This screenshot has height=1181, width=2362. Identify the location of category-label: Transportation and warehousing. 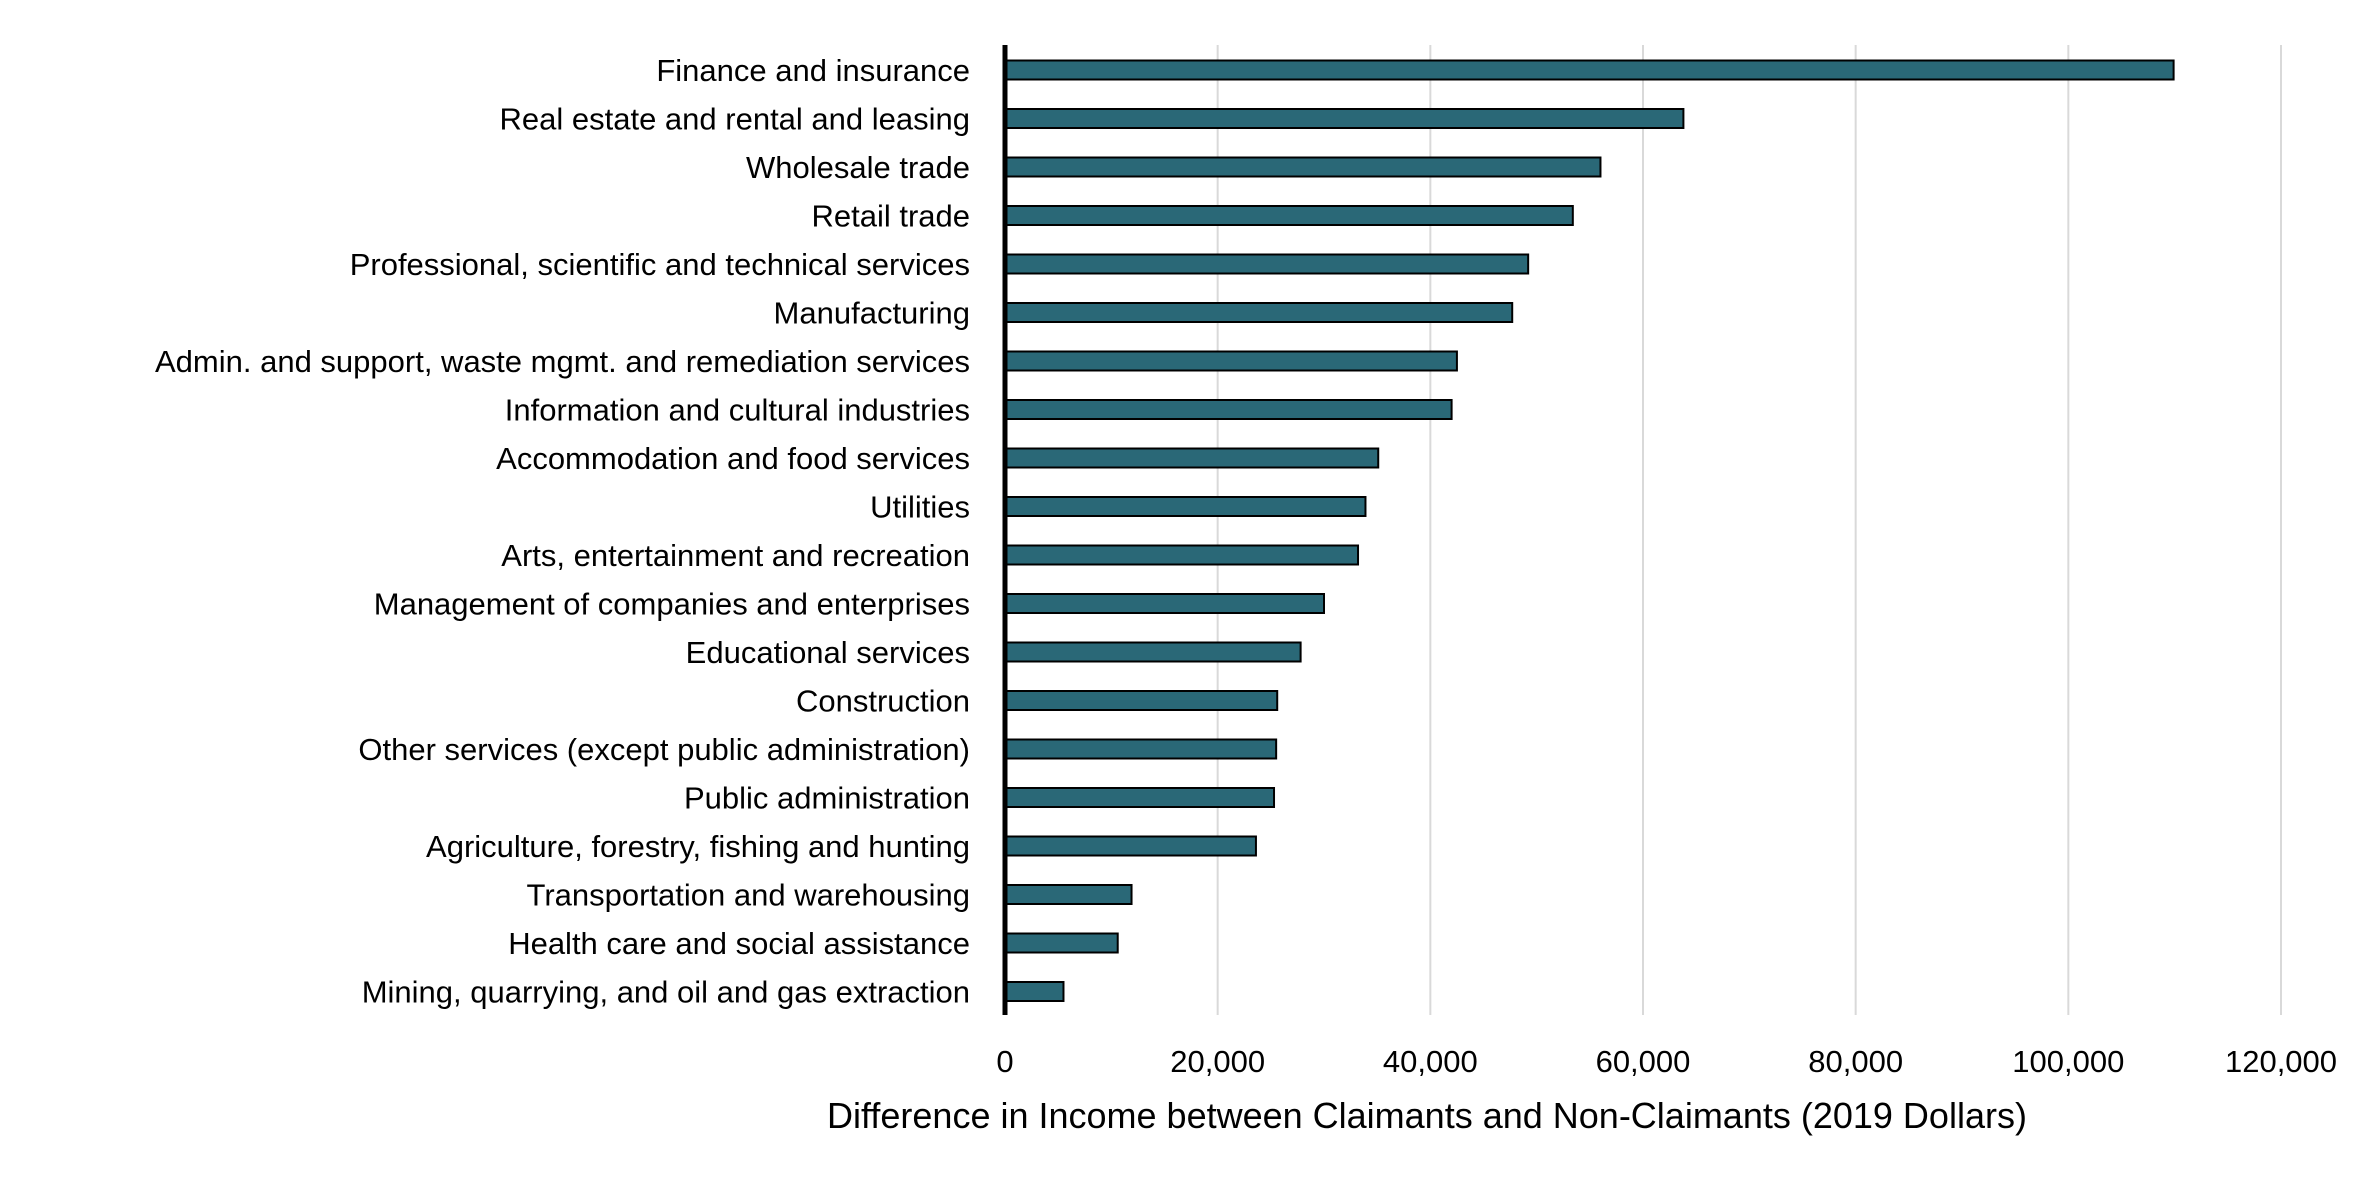
(748, 895).